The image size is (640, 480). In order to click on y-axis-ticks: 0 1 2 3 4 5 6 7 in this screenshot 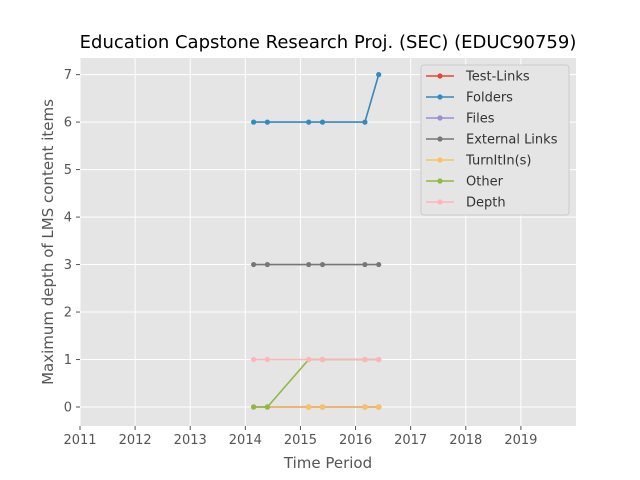, I will do `click(72, 242)`.